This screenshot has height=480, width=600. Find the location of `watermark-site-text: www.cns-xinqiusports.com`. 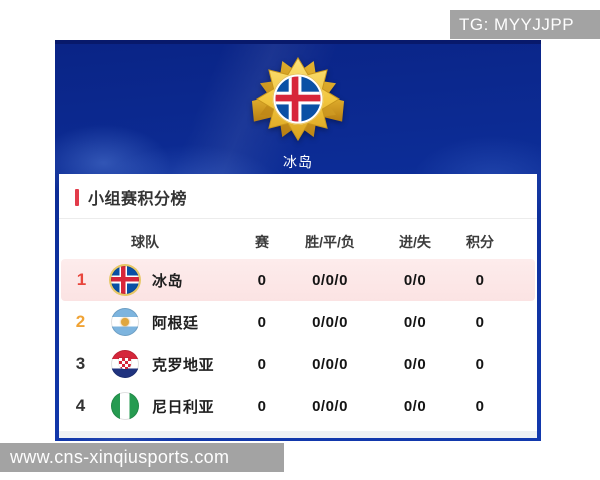

watermark-site-text: www.cns-xinqiusports.com is located at coordinates (120, 457).